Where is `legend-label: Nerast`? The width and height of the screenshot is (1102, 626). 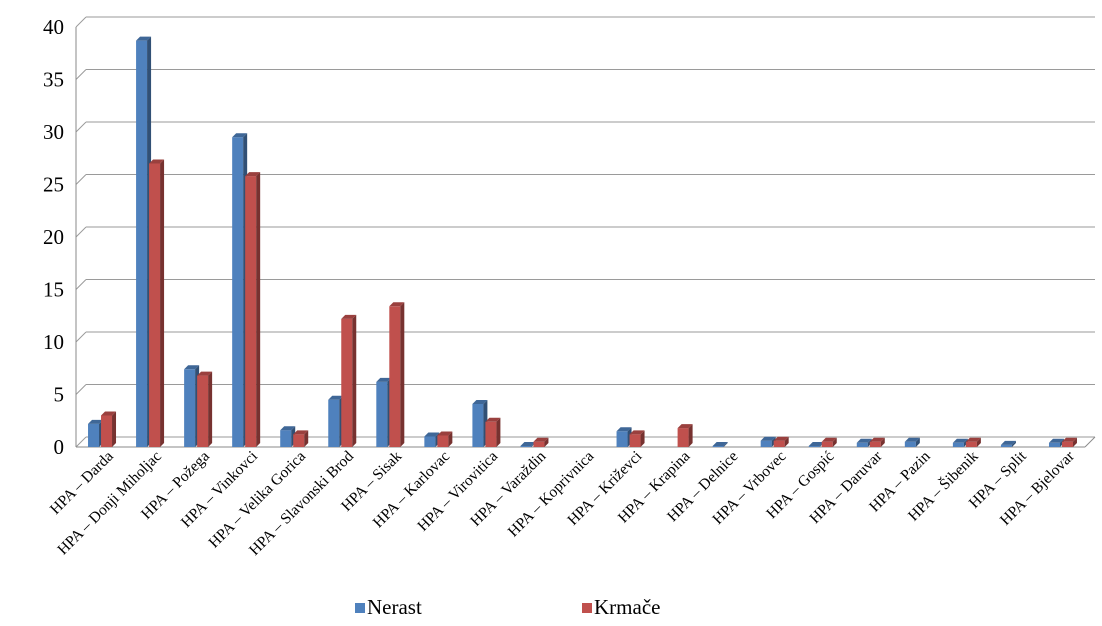
legend-label: Nerast is located at coordinates (394, 607).